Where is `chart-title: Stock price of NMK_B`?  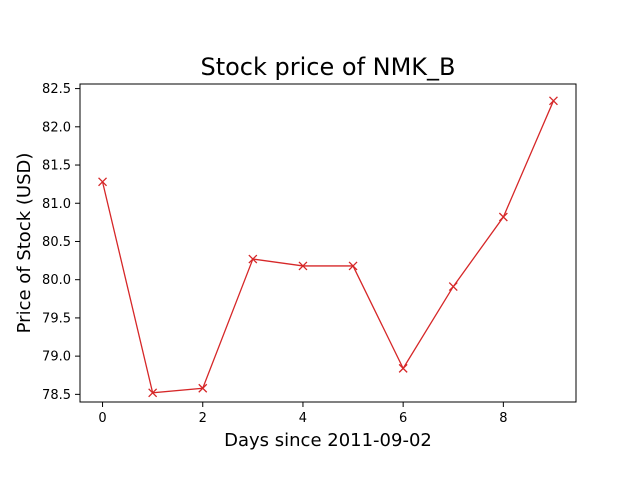
chart-title: Stock price of NMK_B is located at coordinates (327, 67).